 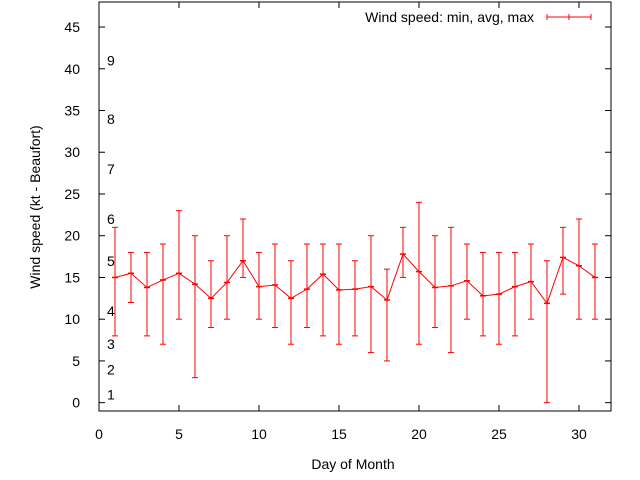 I want to click on y-tick-label: 15, so click(x=72, y=277).